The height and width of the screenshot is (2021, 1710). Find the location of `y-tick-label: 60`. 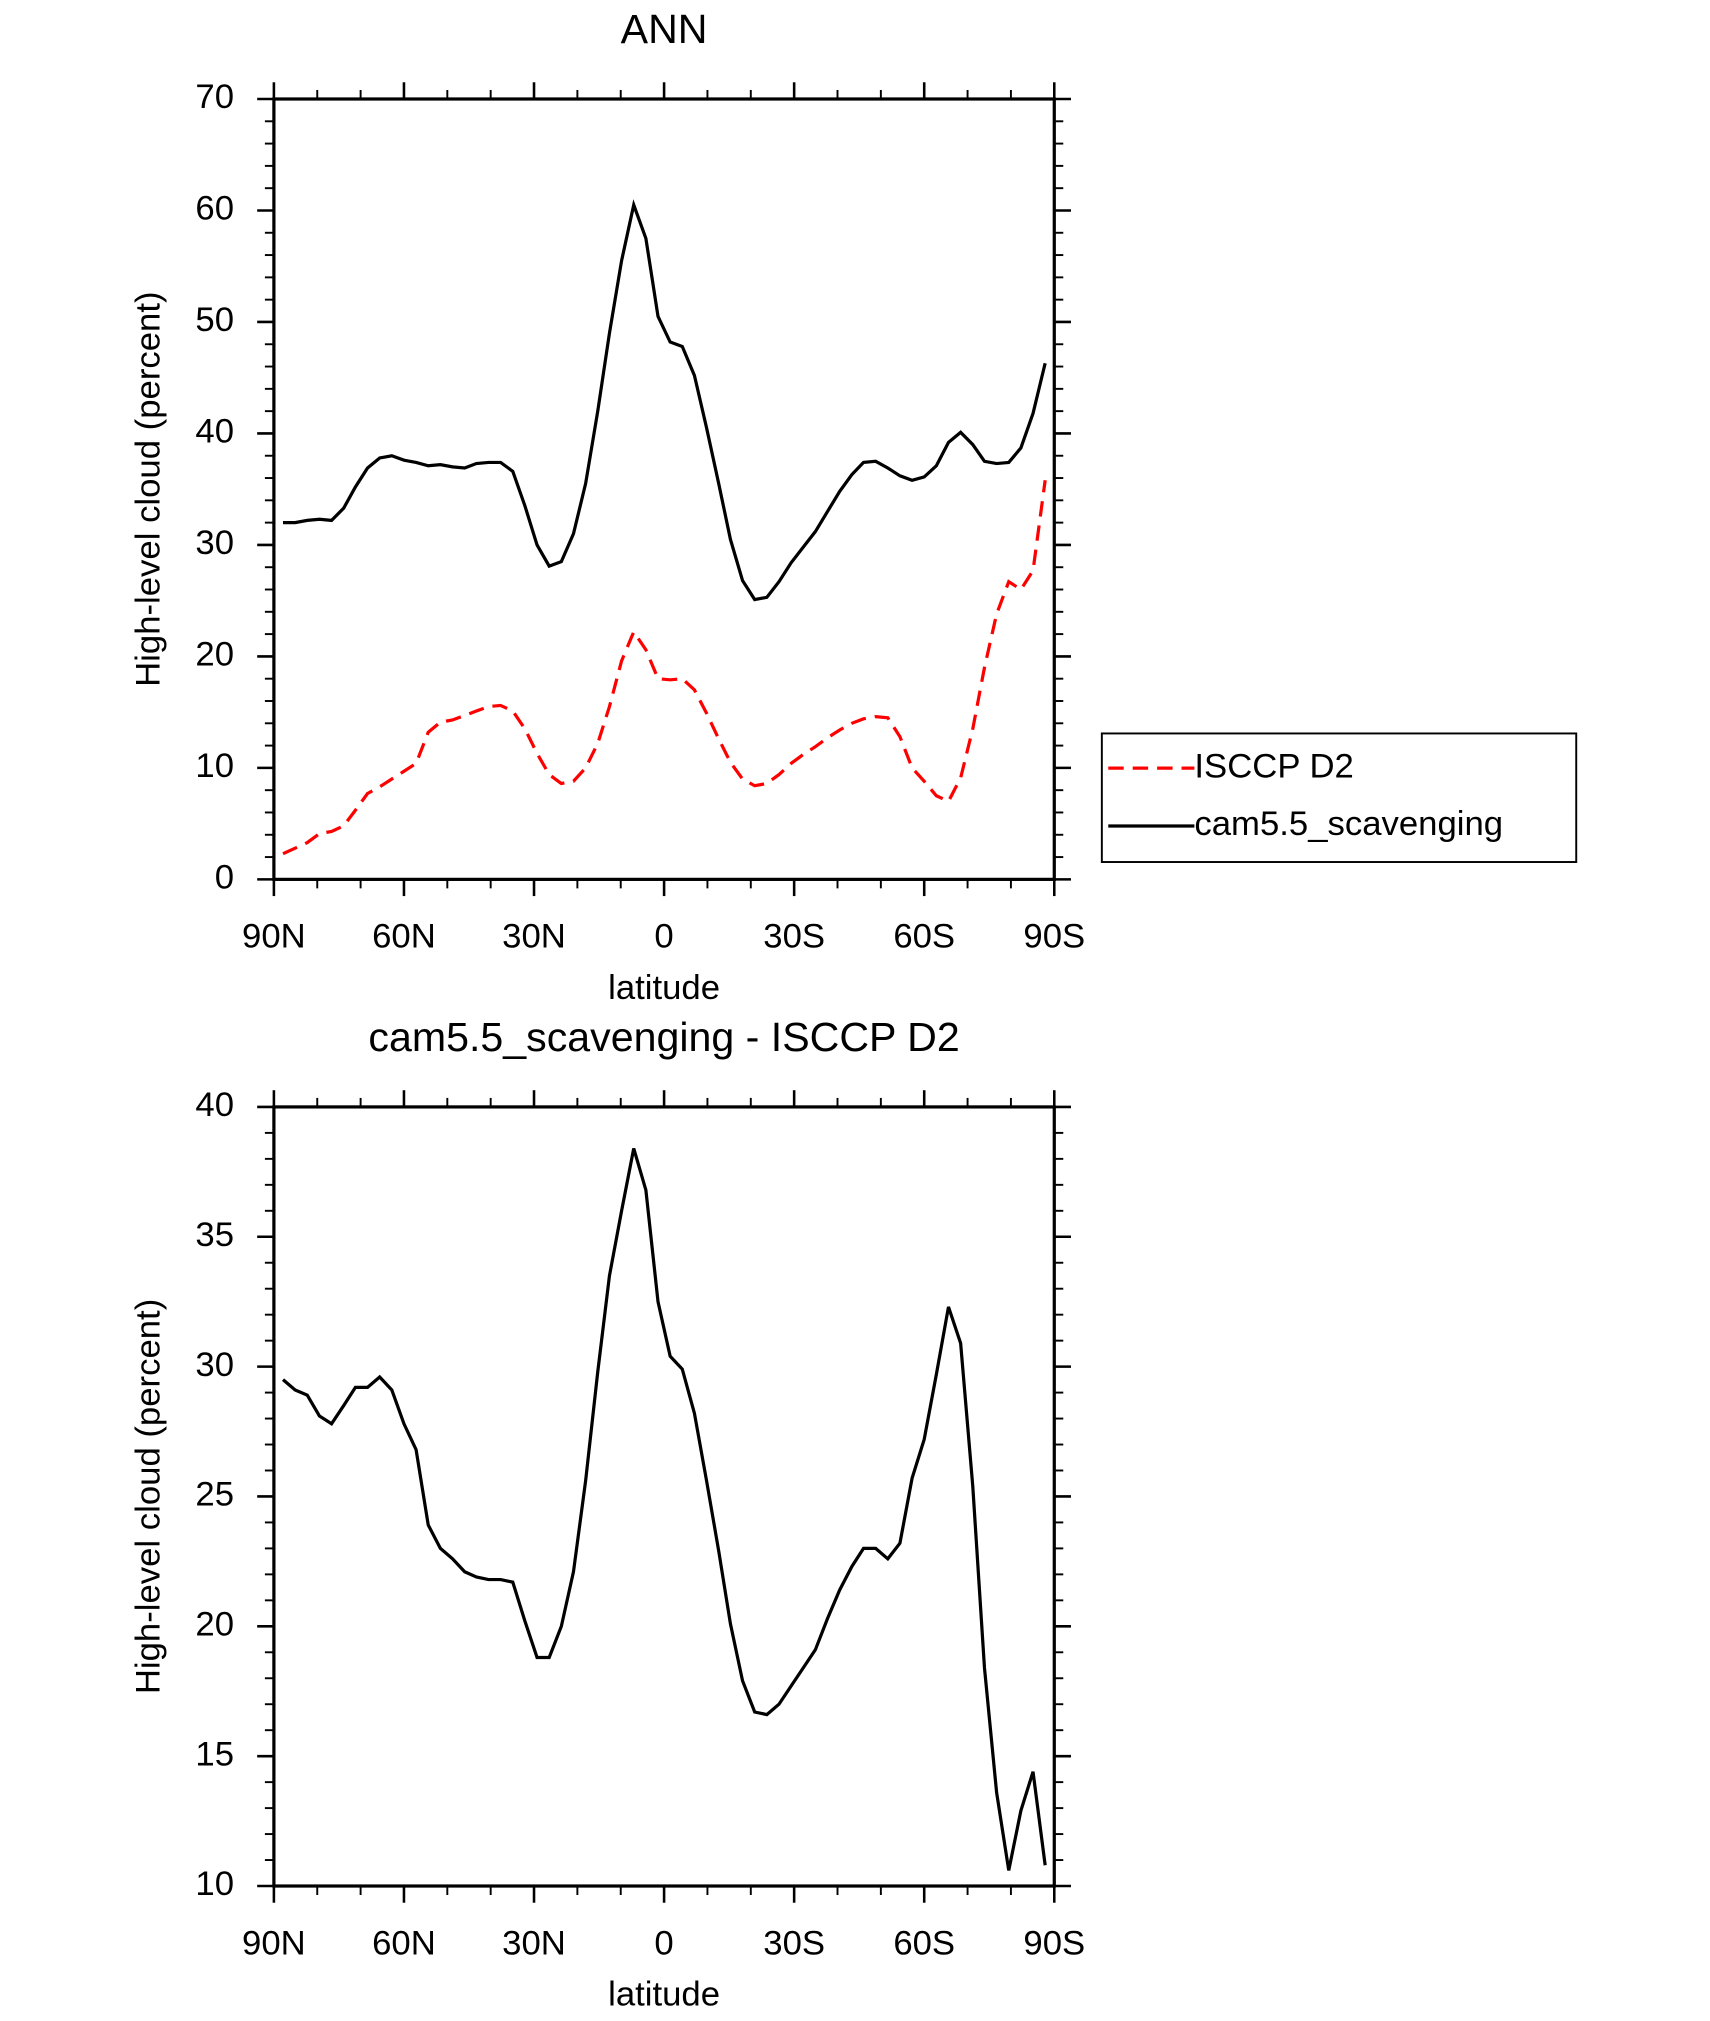

y-tick-label: 60 is located at coordinates (214, 209).